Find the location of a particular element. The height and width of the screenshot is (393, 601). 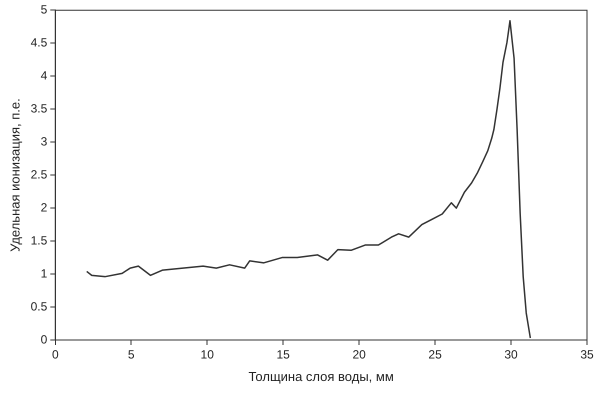

y-tick-label: 0 is located at coordinates (44, 339).